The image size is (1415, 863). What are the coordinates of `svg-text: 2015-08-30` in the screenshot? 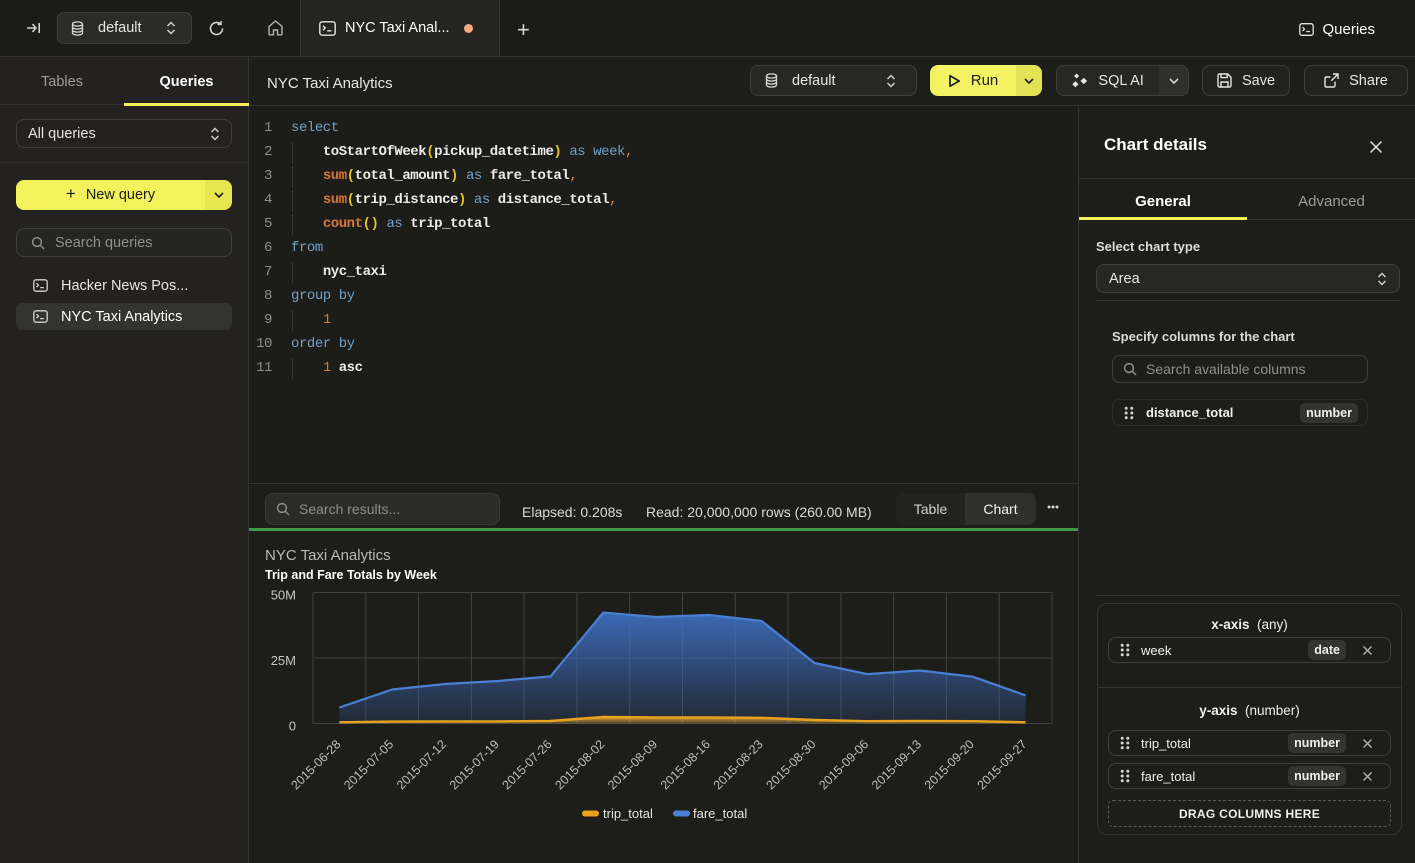 It's located at (791, 764).